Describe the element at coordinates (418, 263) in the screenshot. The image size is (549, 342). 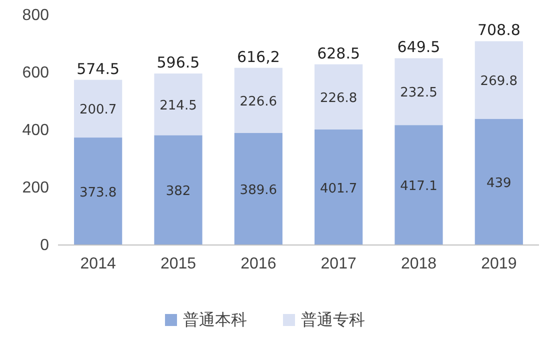
I see `x-tick-label: 2018` at that location.